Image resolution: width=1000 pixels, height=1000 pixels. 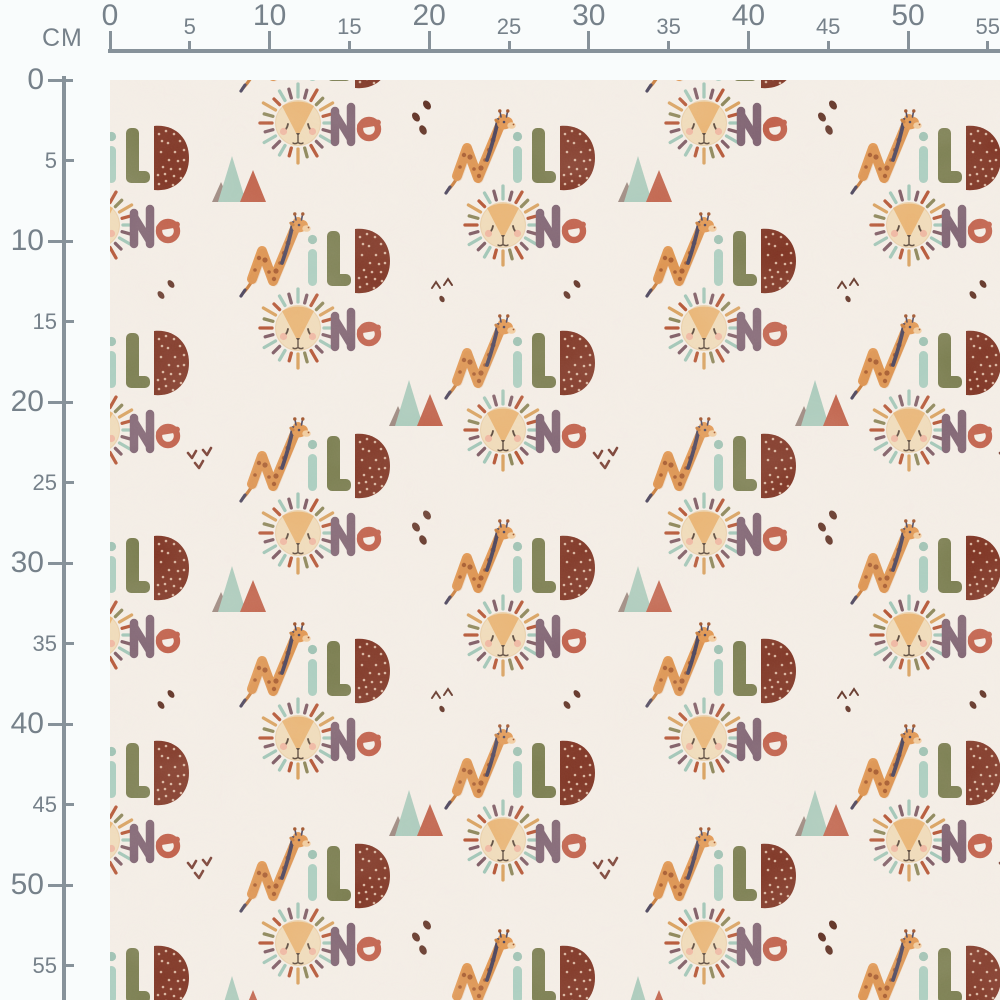 What do you see at coordinates (748, 16) in the screenshot?
I see `top-ruler-label-40: 40` at bounding box center [748, 16].